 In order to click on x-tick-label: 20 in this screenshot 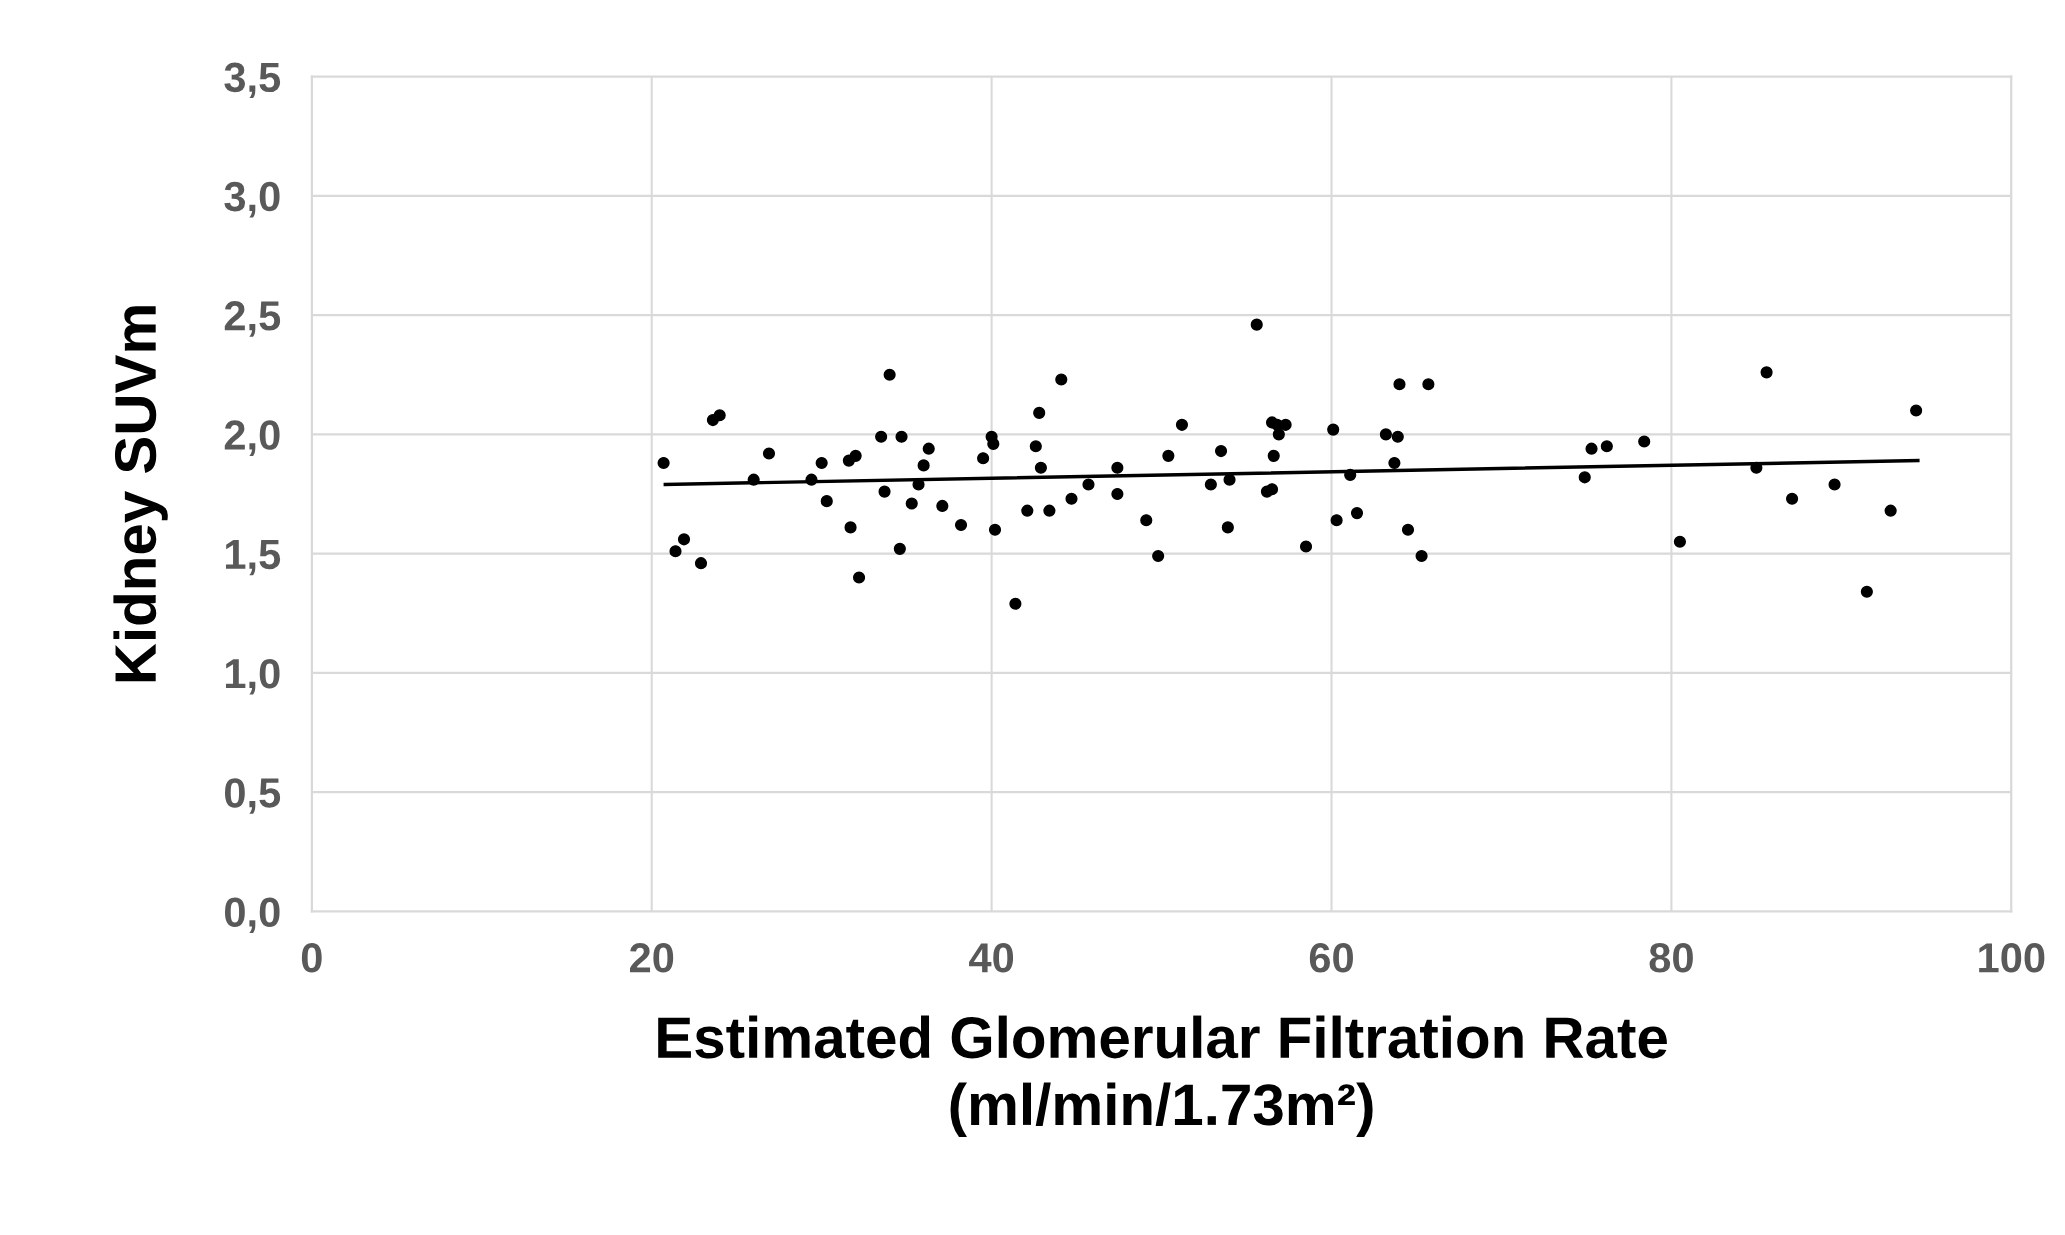, I will do `click(651, 958)`.